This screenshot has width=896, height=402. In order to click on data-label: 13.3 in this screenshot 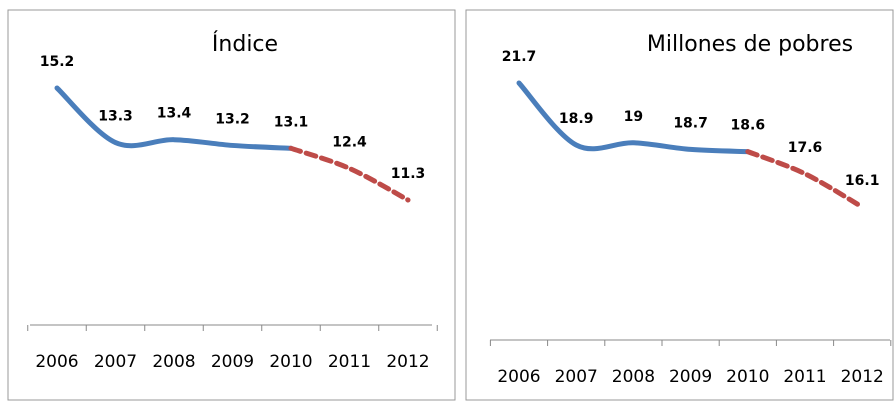, I will do `click(115, 117)`.